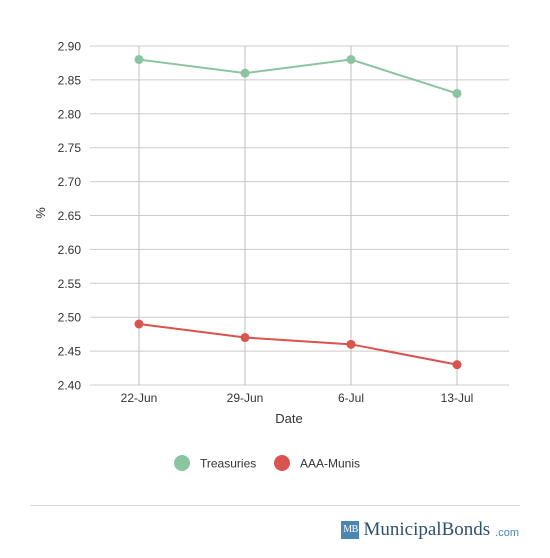 This screenshot has height=558, width=550. I want to click on y-tick-label: 2.65, so click(70, 216).